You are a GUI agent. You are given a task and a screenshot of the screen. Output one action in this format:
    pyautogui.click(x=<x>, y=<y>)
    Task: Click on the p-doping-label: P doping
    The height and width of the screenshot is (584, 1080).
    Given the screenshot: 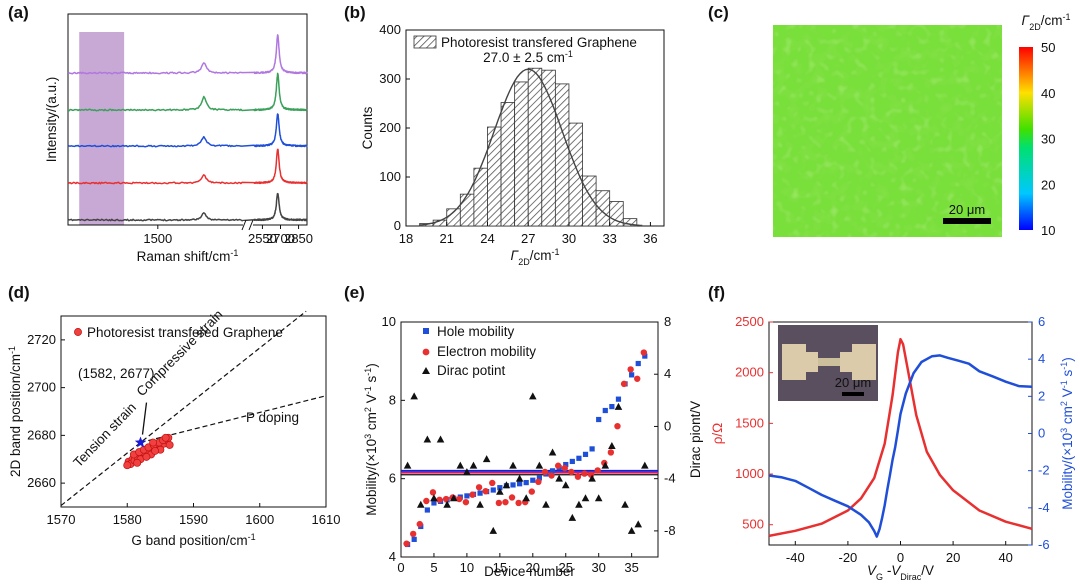 What is the action you would take?
    pyautogui.click(x=272, y=417)
    